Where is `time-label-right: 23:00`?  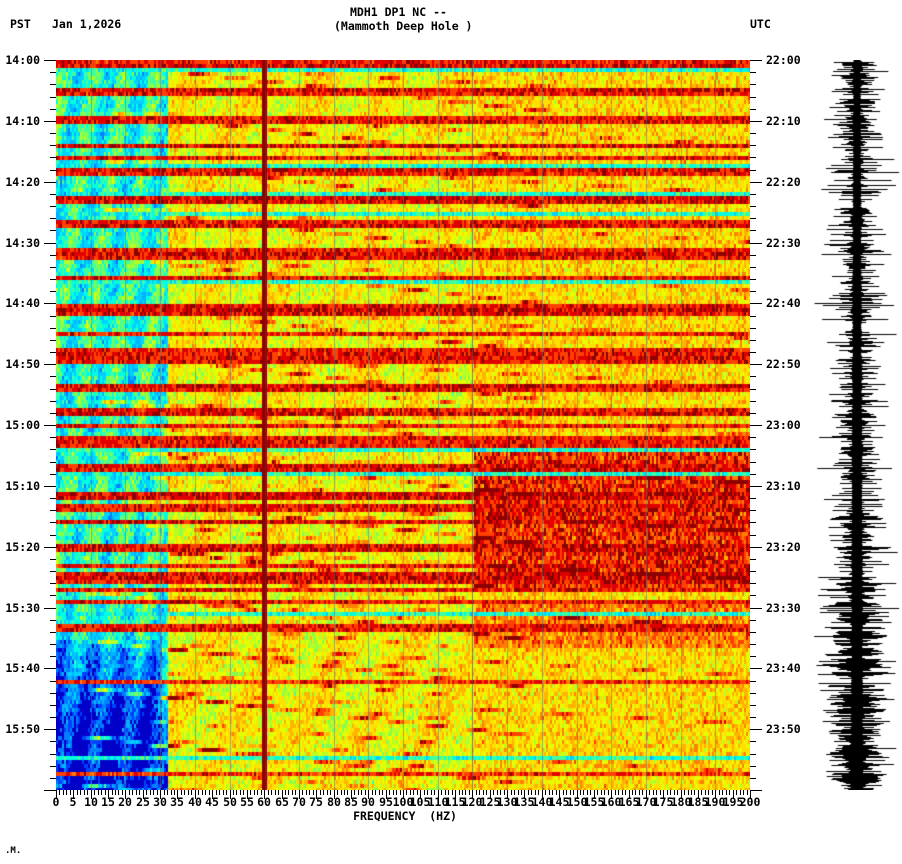
time-label-right: 23:00 is located at coordinates (783, 425).